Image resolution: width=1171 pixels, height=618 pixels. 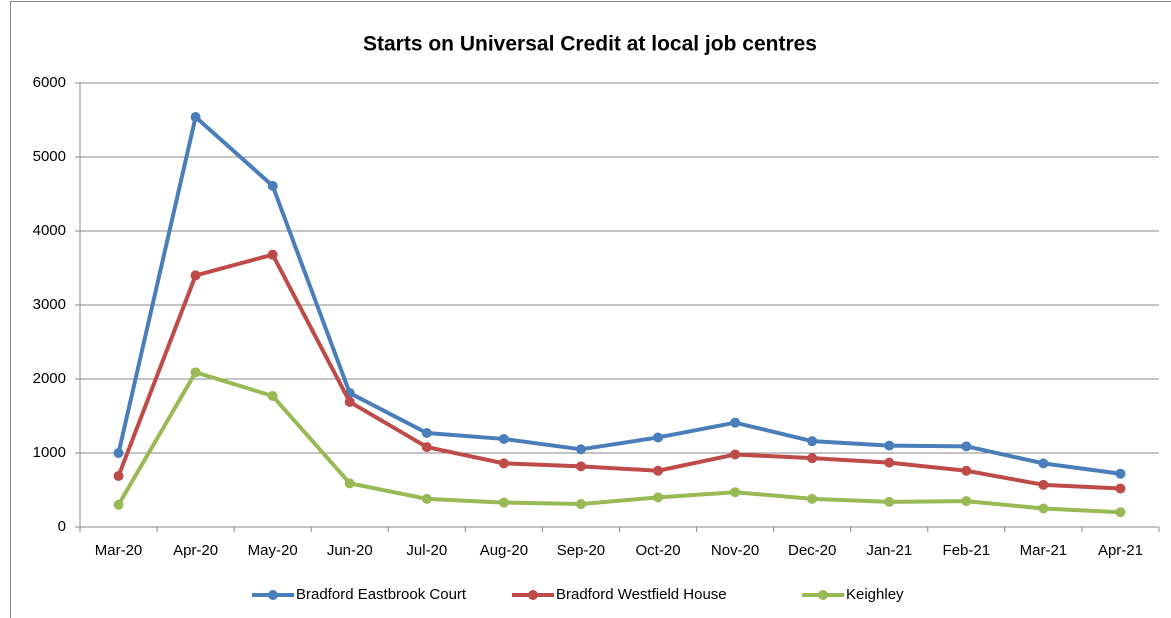 I want to click on y-tick-label: 3000, so click(x=49, y=304).